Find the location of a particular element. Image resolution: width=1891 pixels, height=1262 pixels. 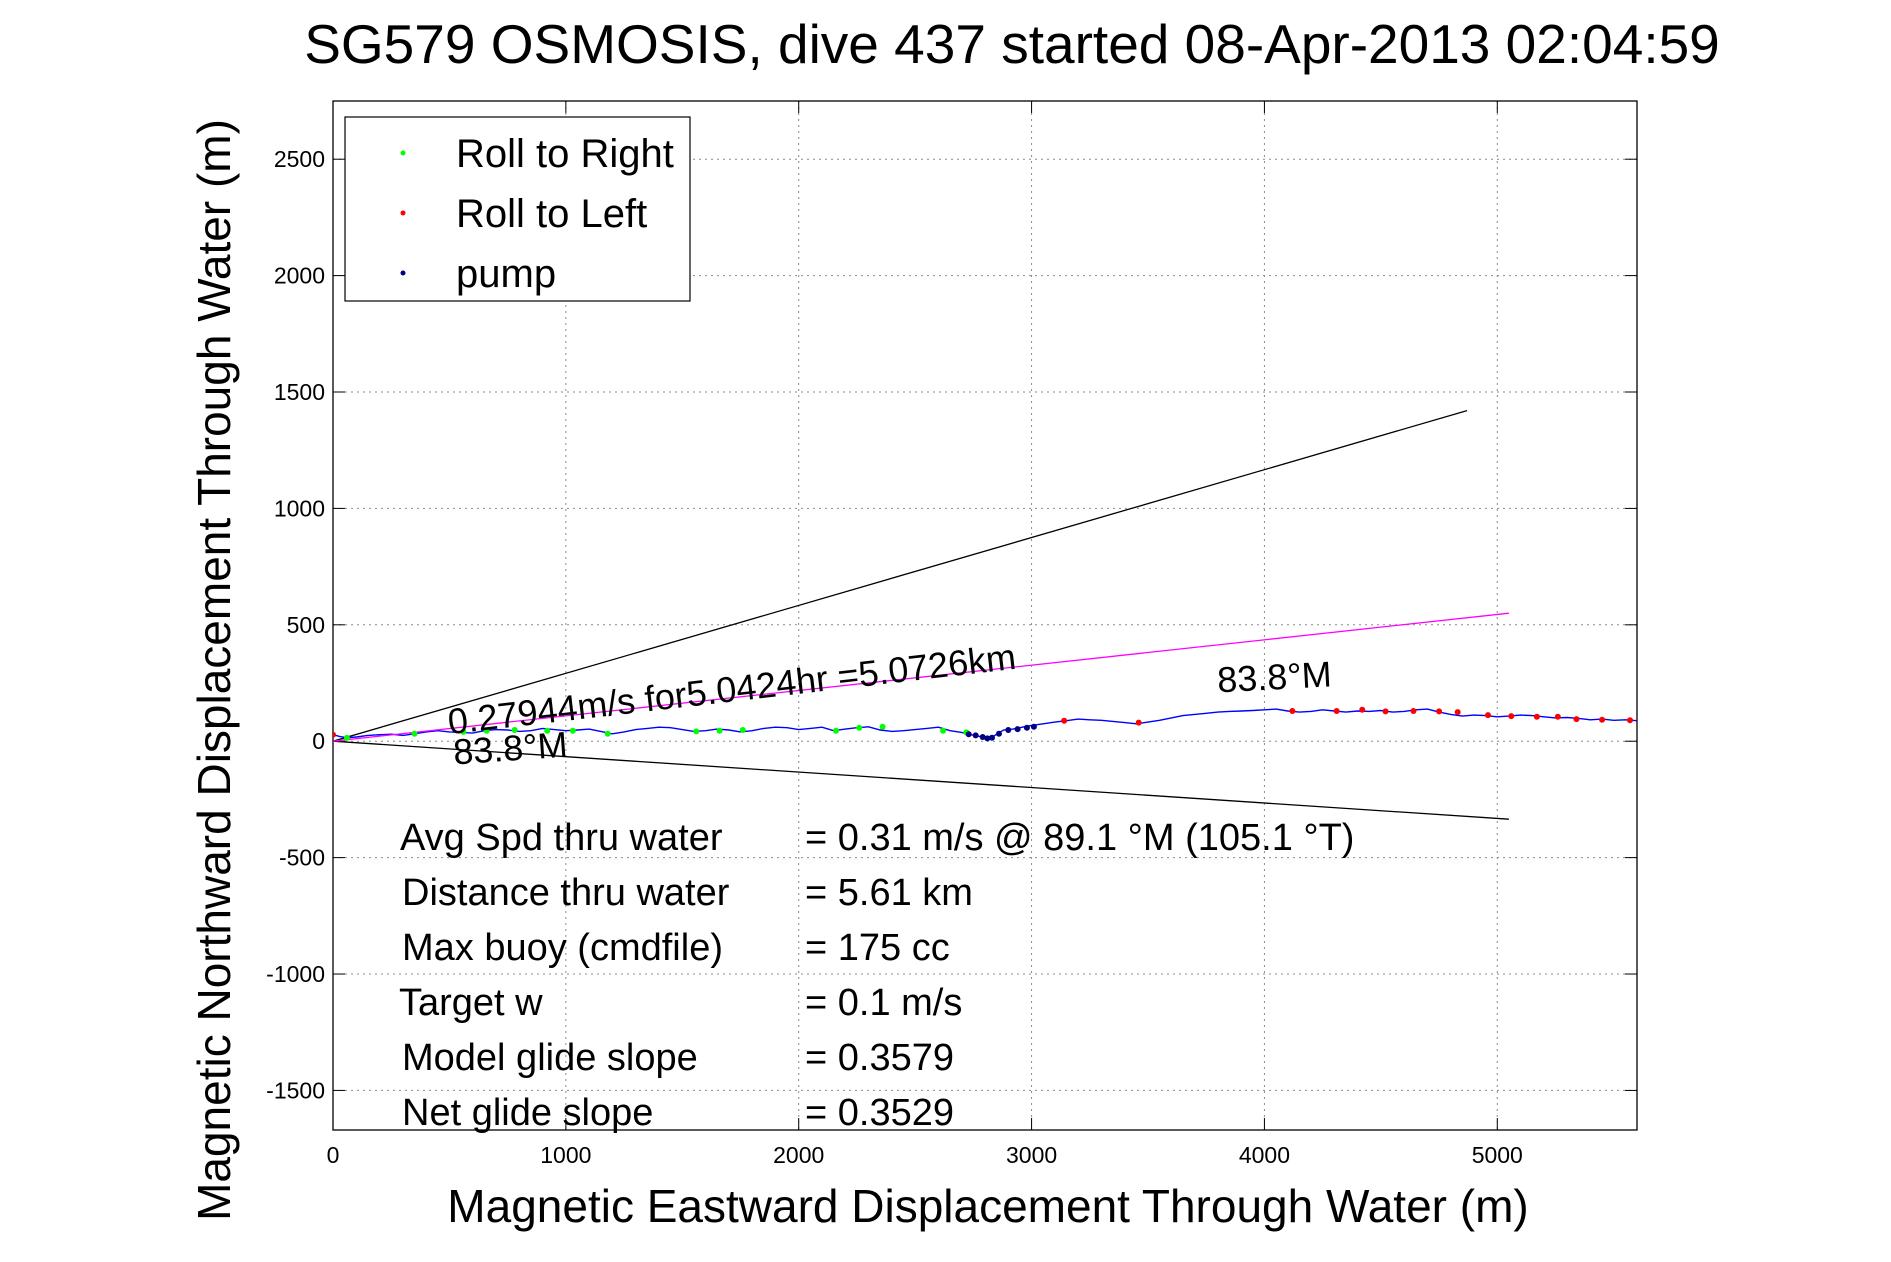

average-velocity-line is located at coordinates (921, 677).